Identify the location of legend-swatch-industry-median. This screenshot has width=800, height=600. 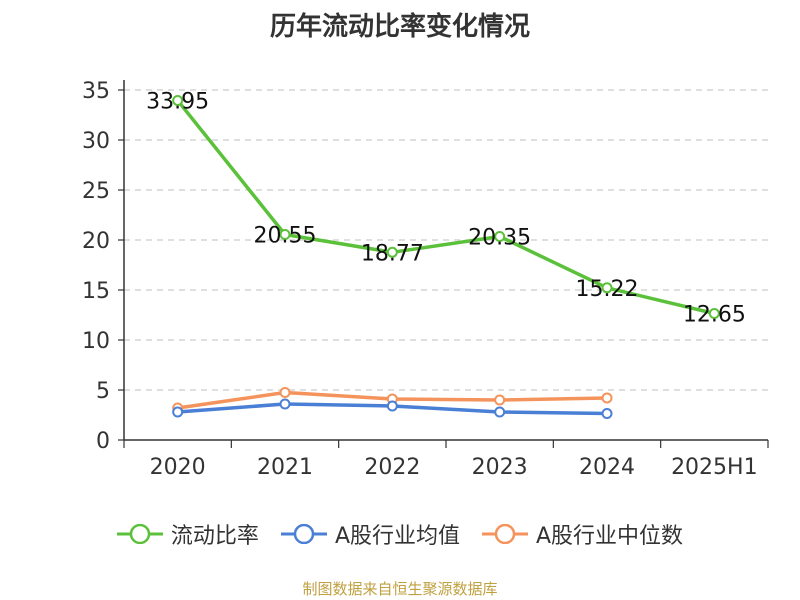
(505, 534).